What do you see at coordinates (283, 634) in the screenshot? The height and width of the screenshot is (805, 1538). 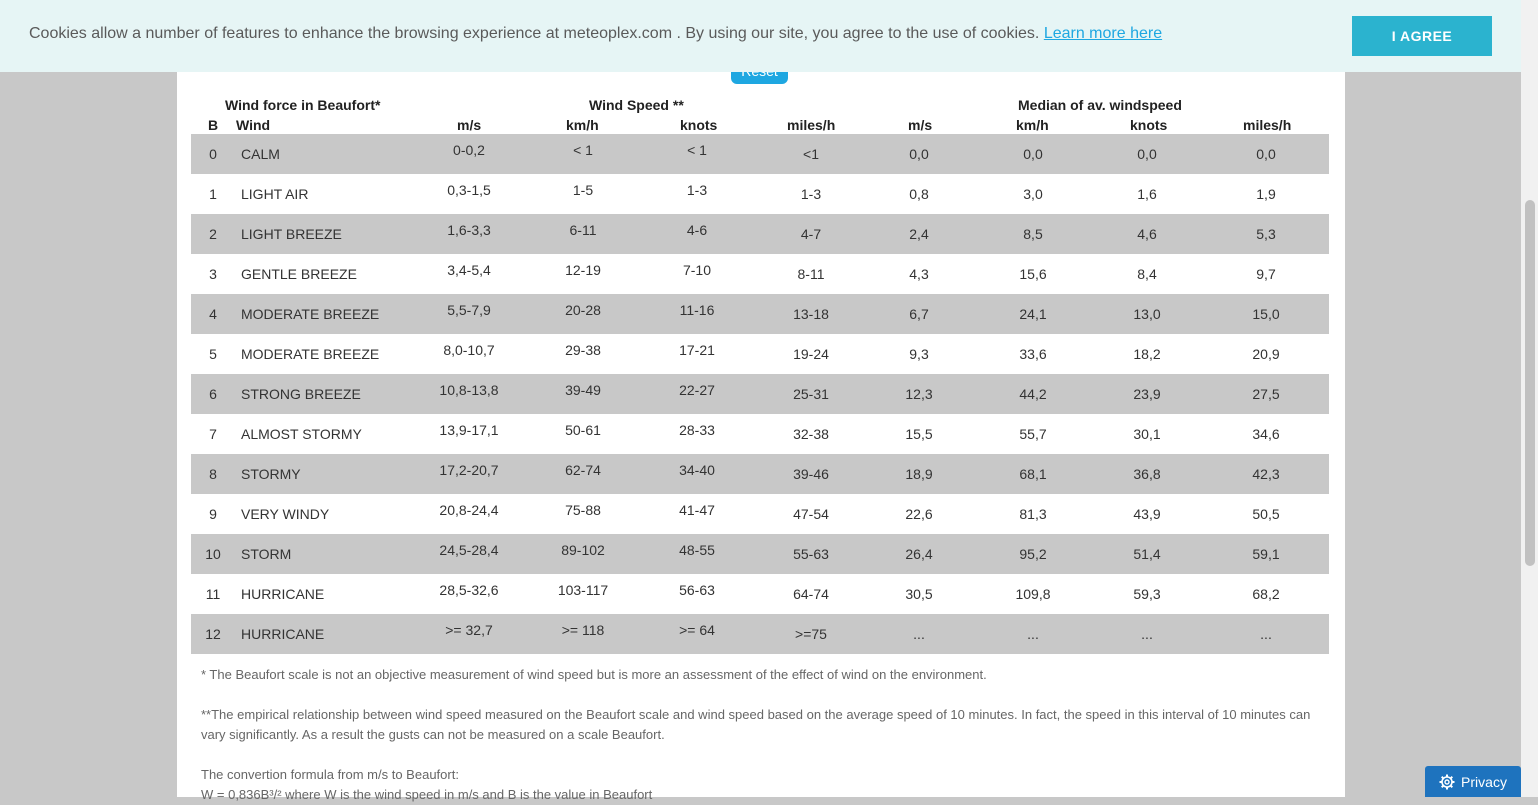 I see `cell-wind: HURRICANE` at bounding box center [283, 634].